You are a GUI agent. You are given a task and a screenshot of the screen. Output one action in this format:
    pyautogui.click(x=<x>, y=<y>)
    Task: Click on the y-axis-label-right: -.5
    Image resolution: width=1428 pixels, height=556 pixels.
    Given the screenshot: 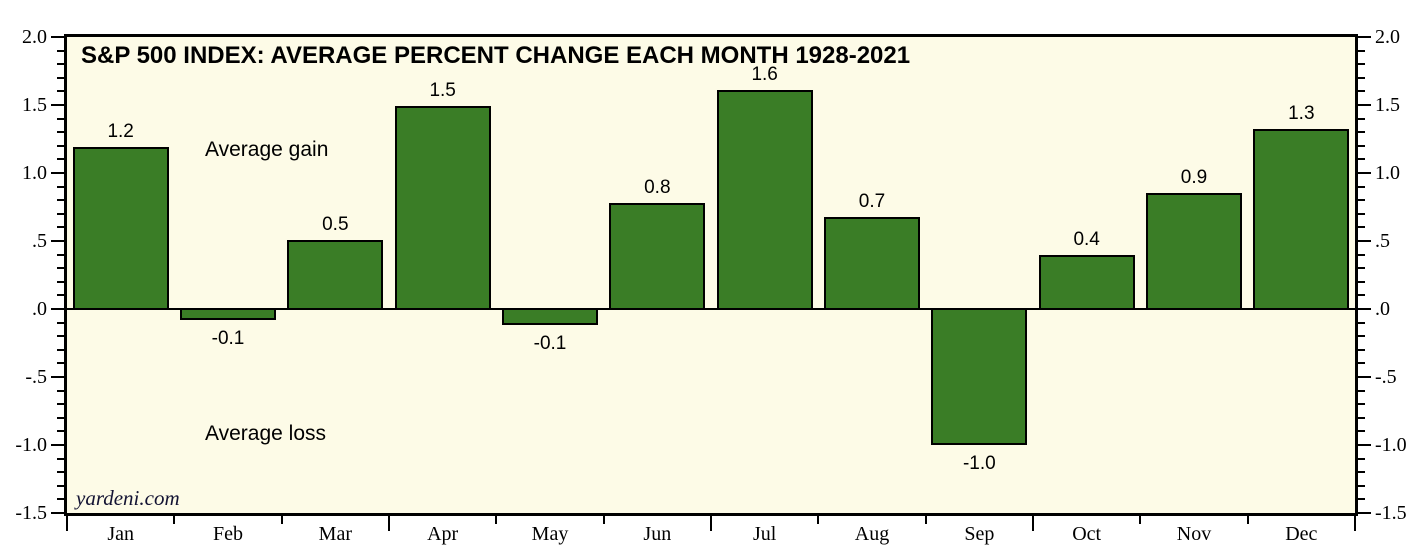 What is the action you would take?
    pyautogui.click(x=1386, y=377)
    